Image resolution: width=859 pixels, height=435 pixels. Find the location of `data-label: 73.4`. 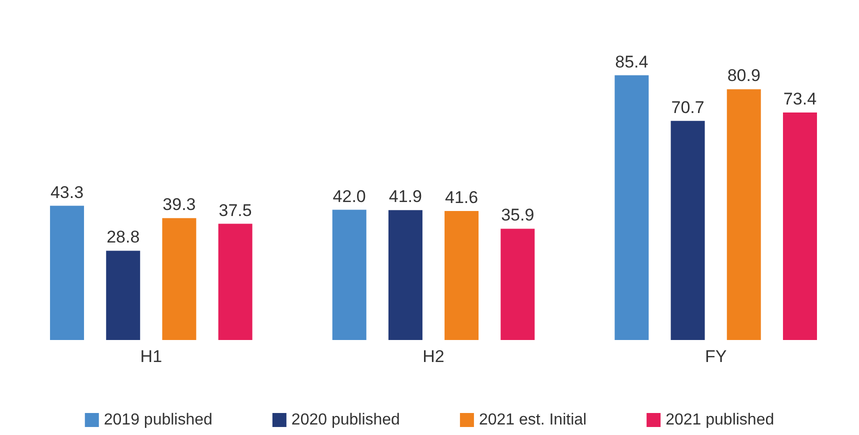

data-label: 73.4 is located at coordinates (800, 98).